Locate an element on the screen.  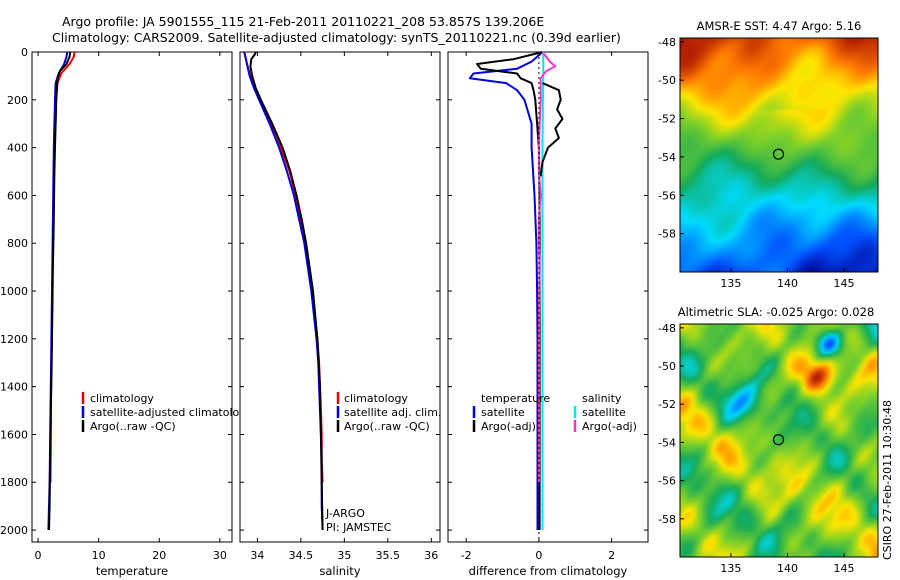
depth-tick-label: 2000 is located at coordinates (14, 530).